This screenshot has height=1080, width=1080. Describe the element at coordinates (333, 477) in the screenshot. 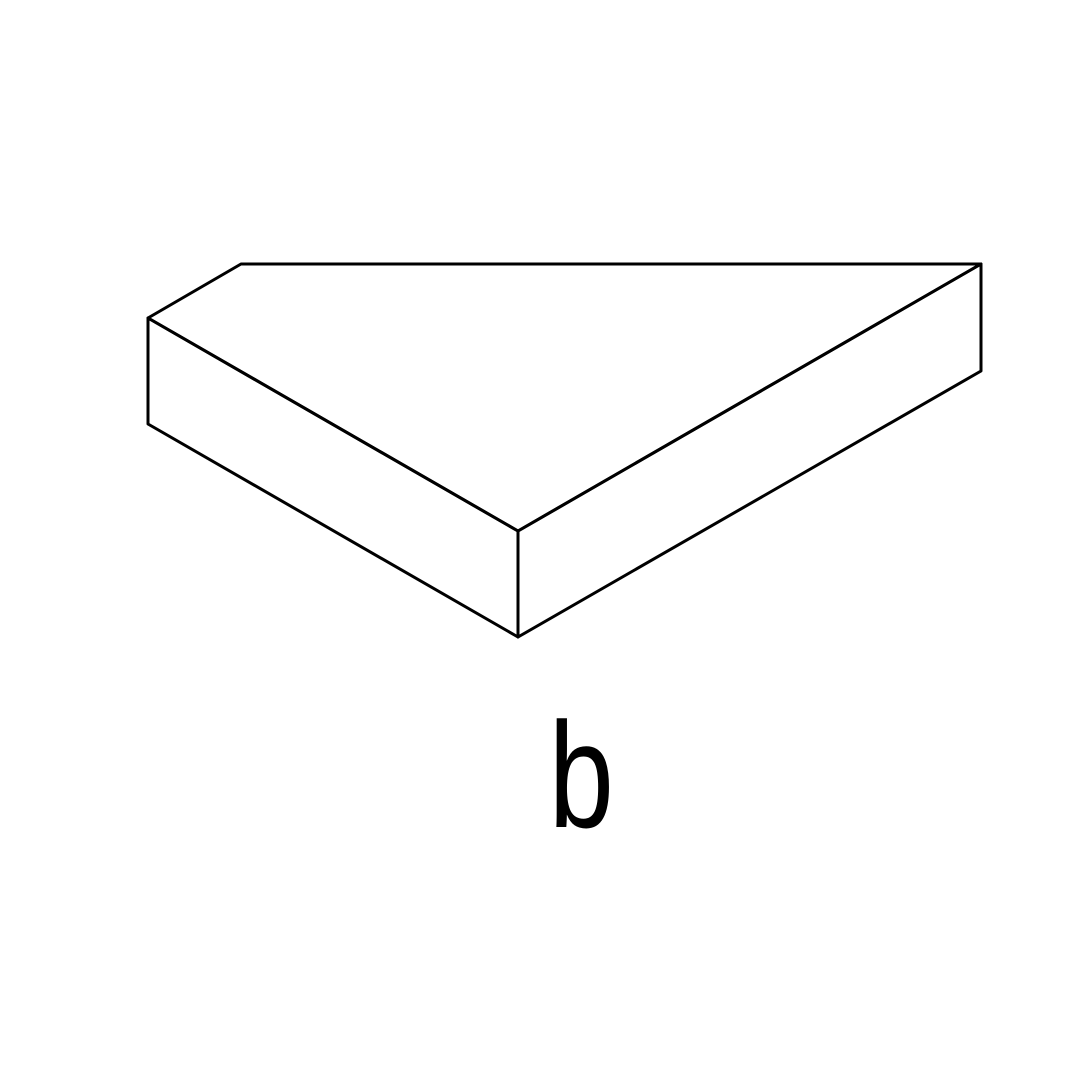

I see `left-side-face` at that location.